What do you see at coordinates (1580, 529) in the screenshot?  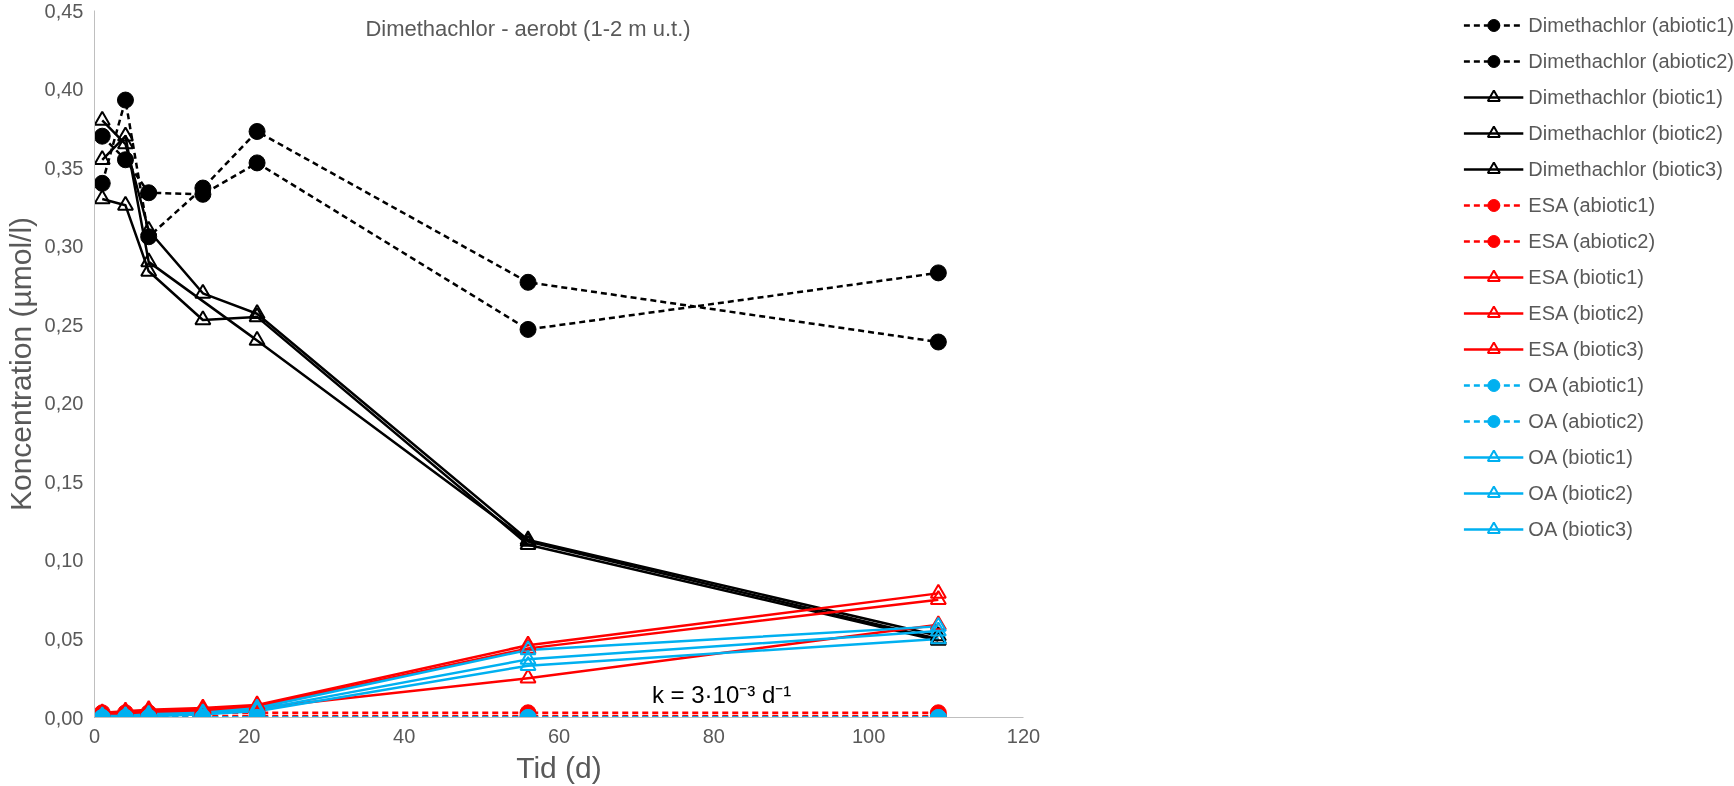 I see `legend-label: OA (biotic3)` at bounding box center [1580, 529].